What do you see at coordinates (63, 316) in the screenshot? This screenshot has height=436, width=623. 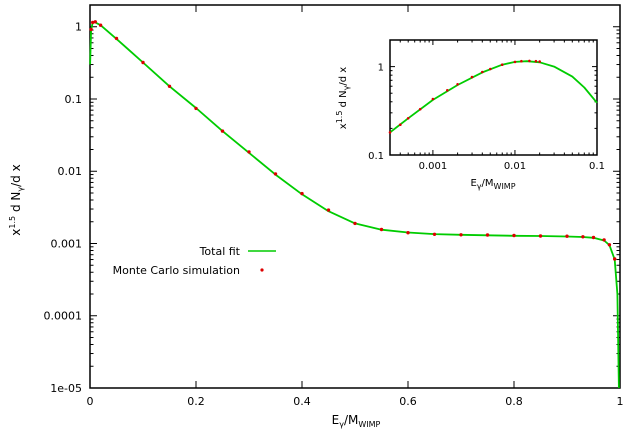 I see `main-y-tick-label: 0.0001` at bounding box center [63, 316].